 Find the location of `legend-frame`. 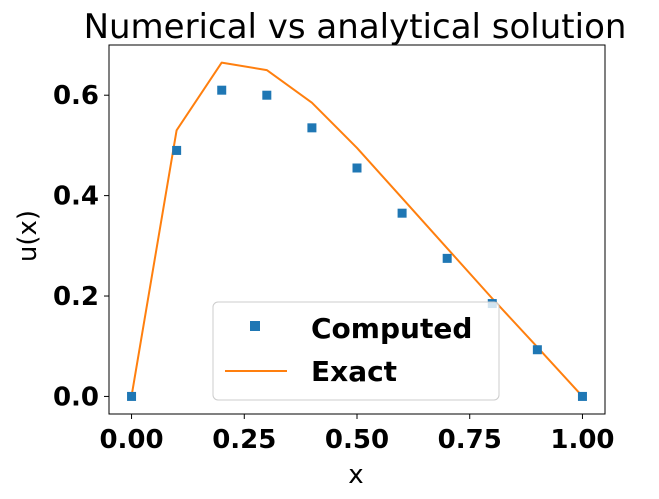

legend-frame is located at coordinates (356, 351).